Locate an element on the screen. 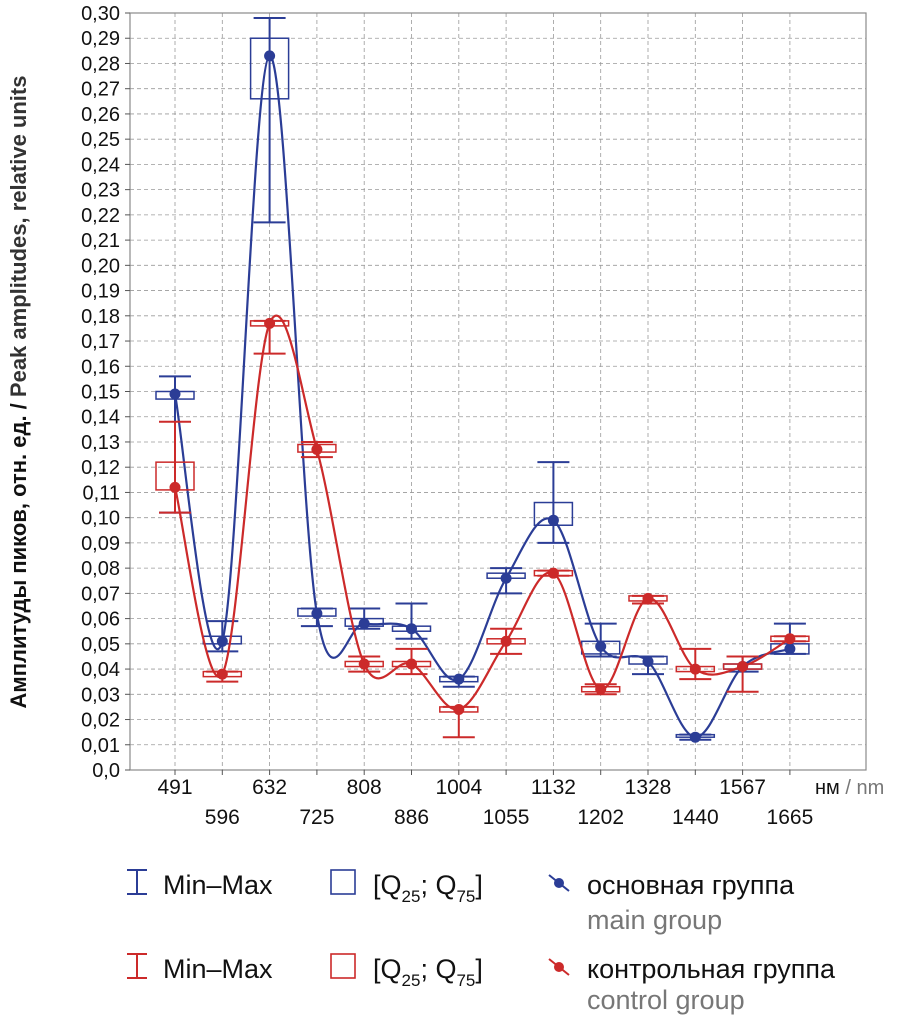  legend-control-en: control group is located at coordinates (666, 1000).